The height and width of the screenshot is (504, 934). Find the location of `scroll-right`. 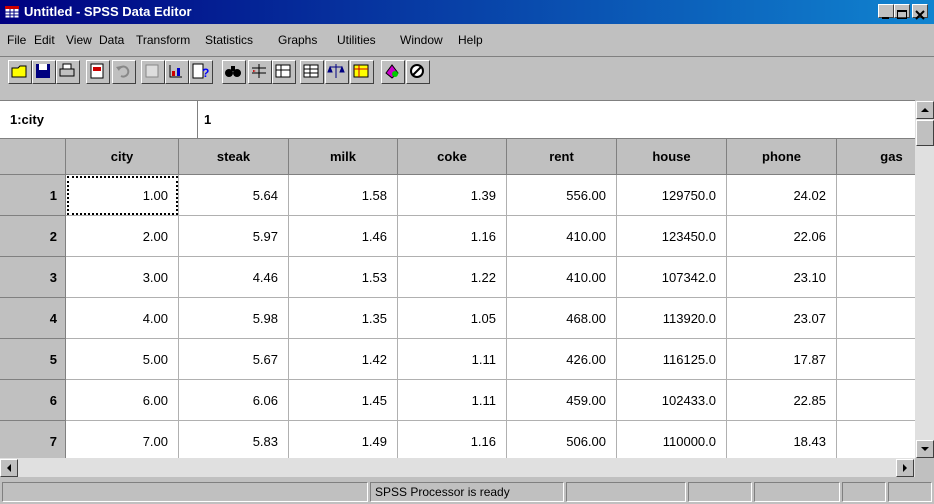

scroll-right is located at coordinates (905, 468).